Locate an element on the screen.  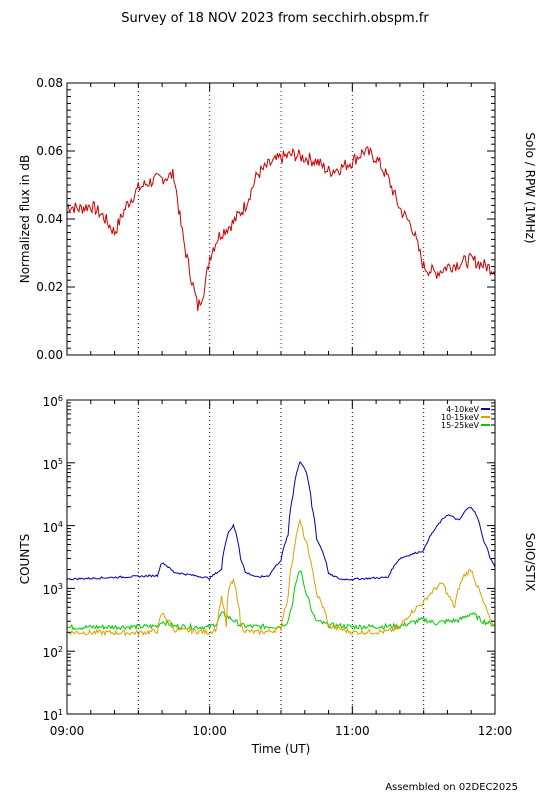
bottom-x-tick-label: 09:00 is located at coordinates (67, 731).